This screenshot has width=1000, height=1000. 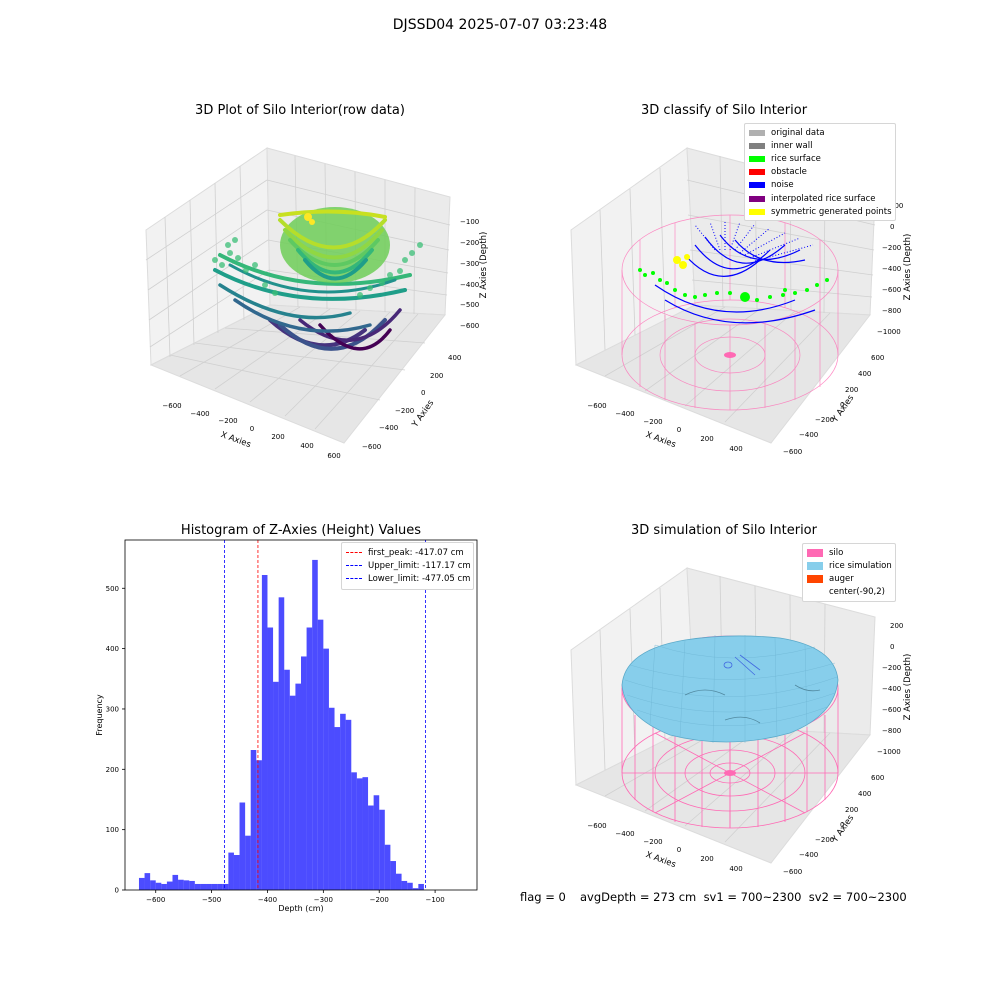 What do you see at coordinates (99, 715) in the screenshot?
I see `histogram-ylabel: Frequency` at bounding box center [99, 715].